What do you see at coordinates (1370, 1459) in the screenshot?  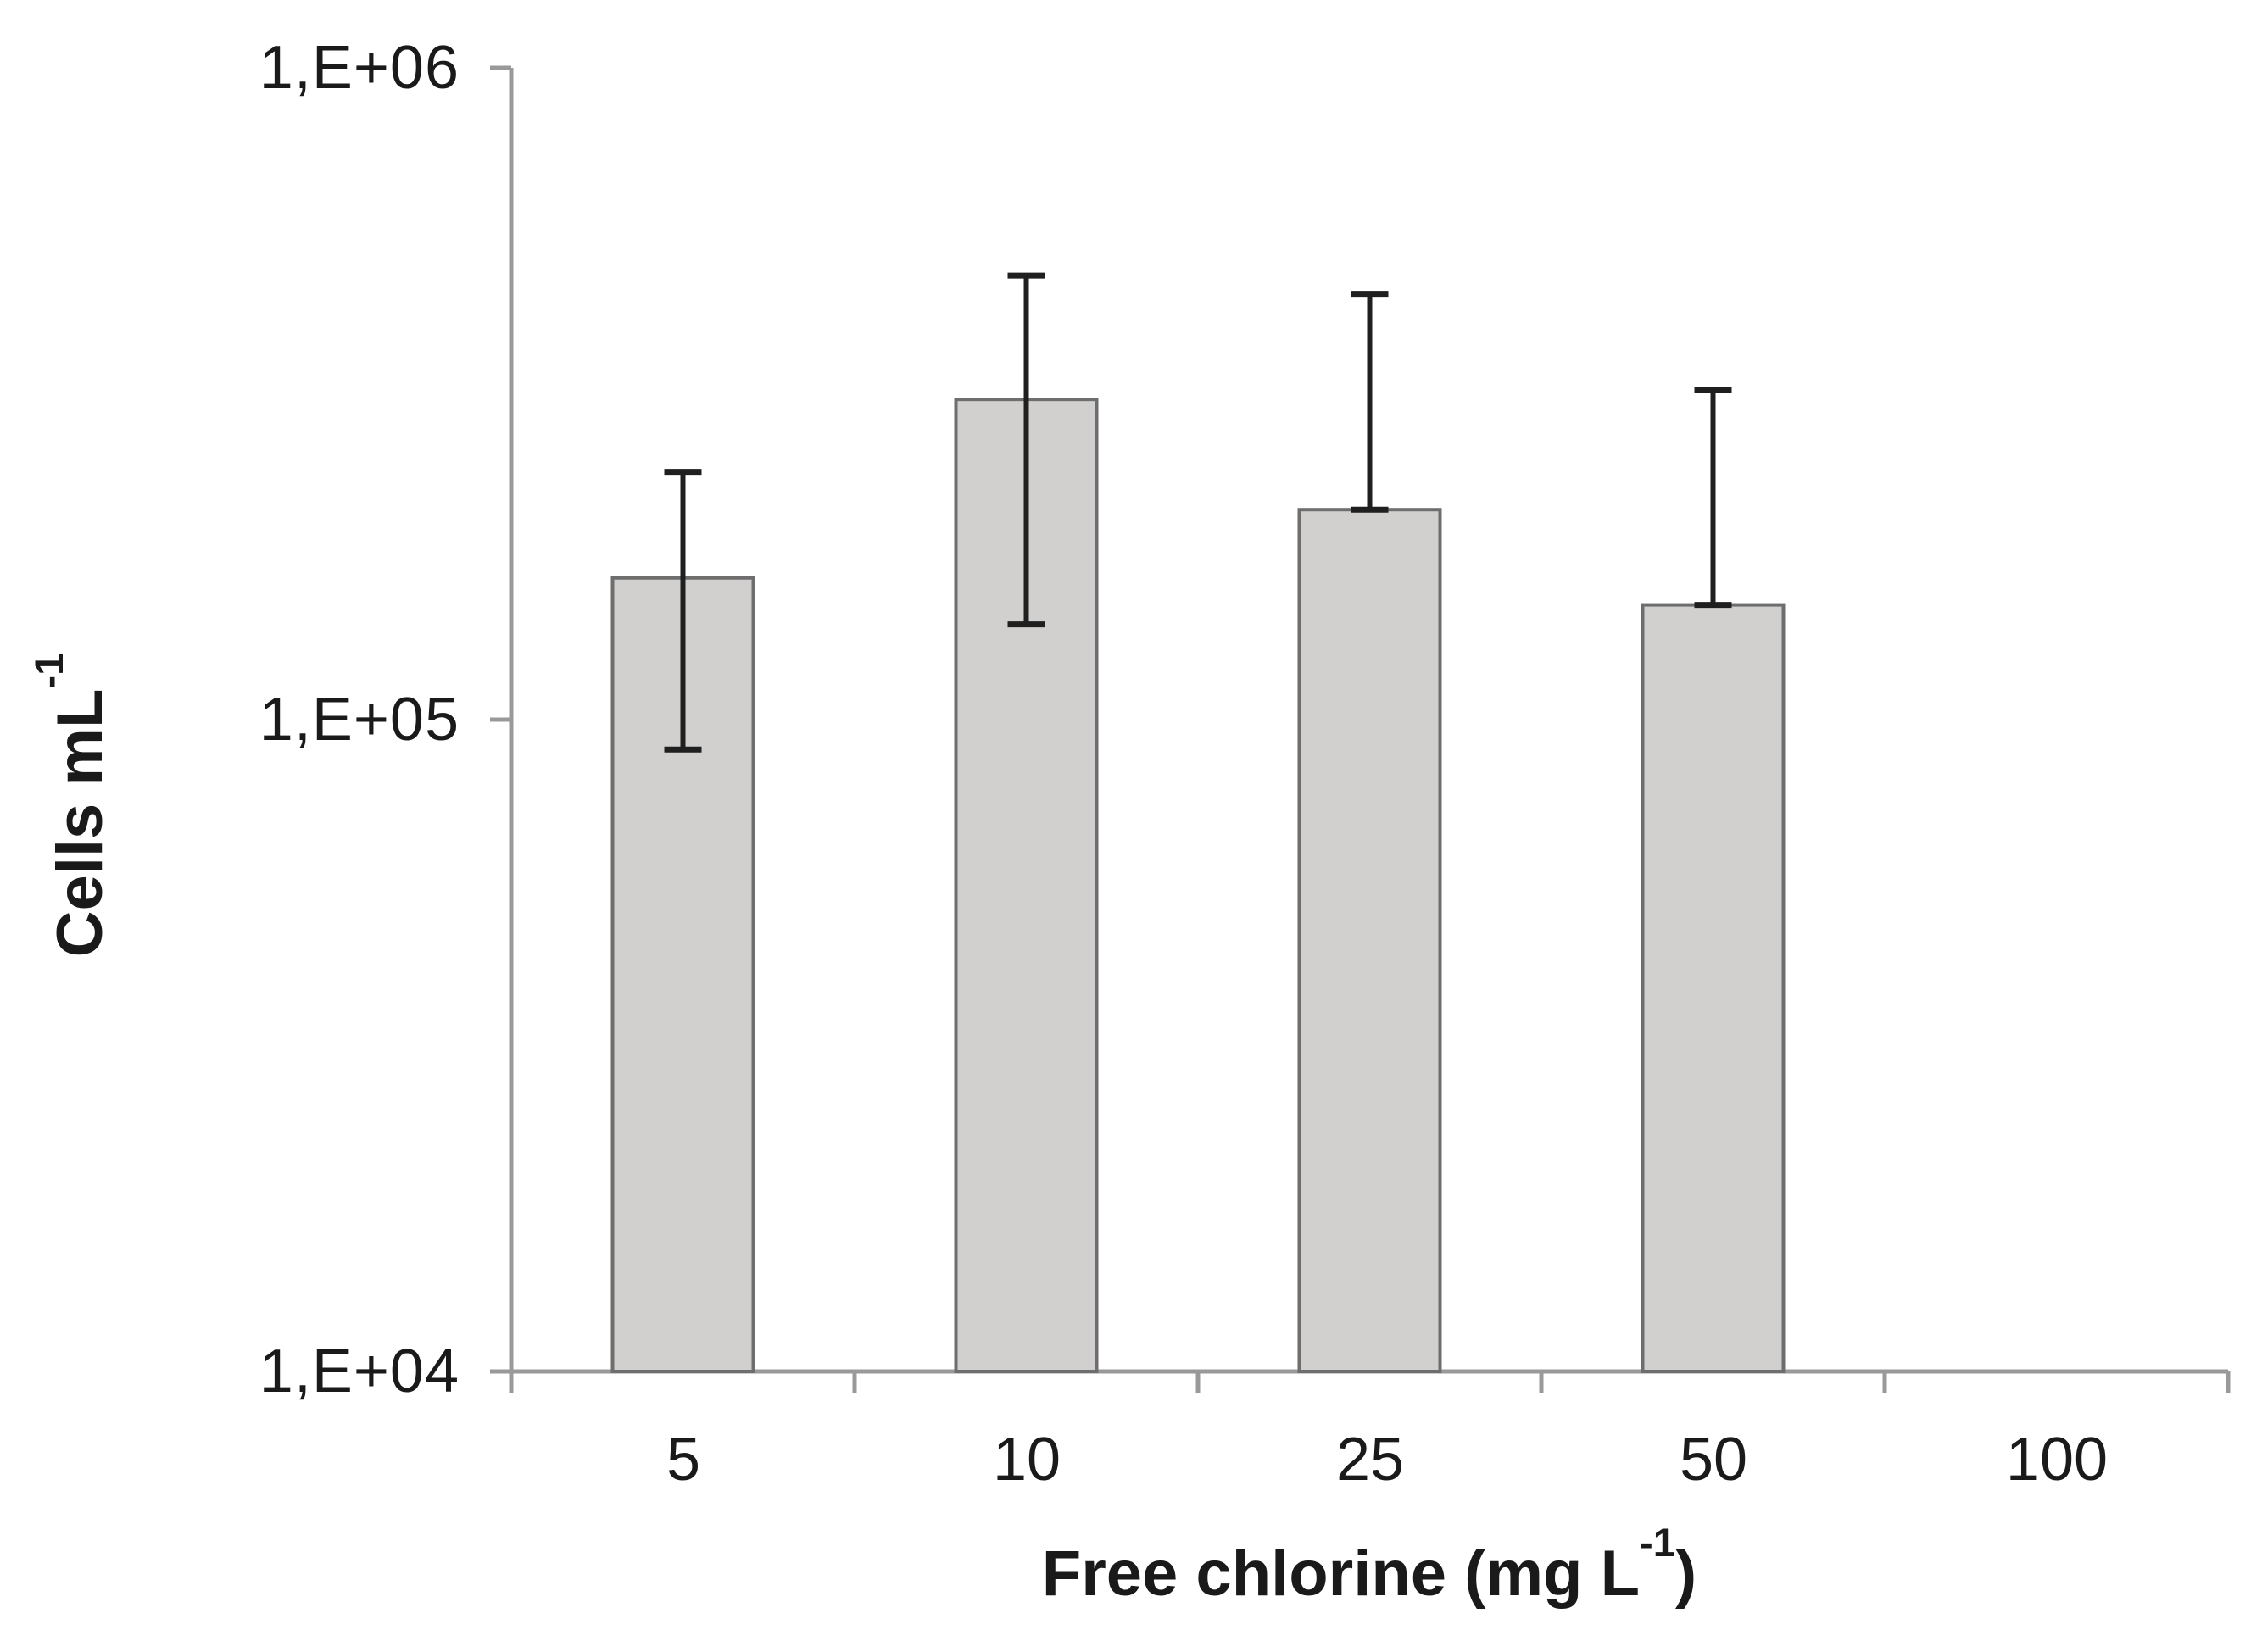 I see `x-axis-tick-label: 25` at bounding box center [1370, 1459].